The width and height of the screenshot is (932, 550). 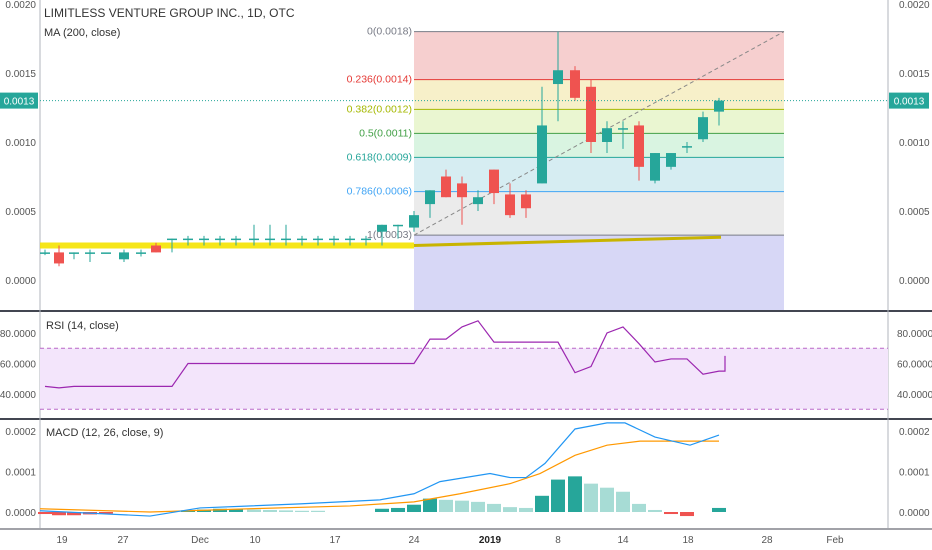 What do you see at coordinates (414, 540) in the screenshot?
I see `time-axis-label: 24` at bounding box center [414, 540].